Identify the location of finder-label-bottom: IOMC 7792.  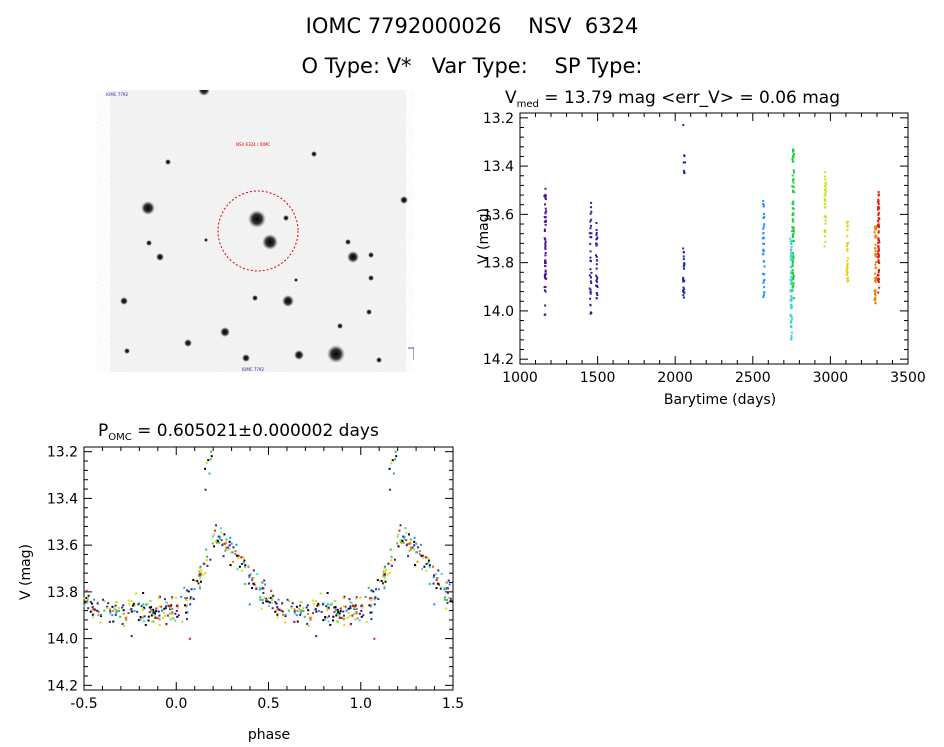
(253, 369).